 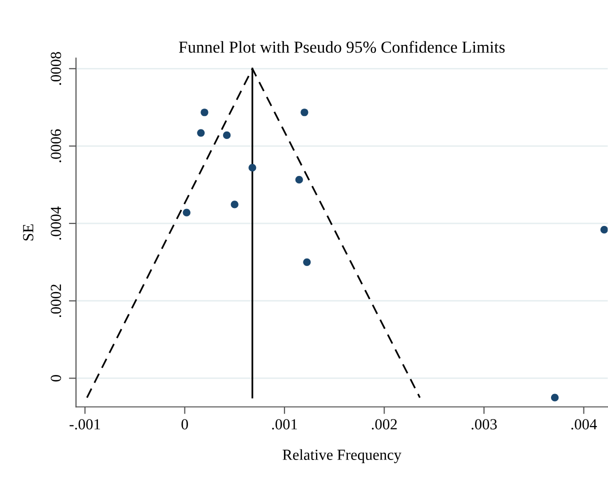 What do you see at coordinates (484, 424) in the screenshot?
I see `x-tick-label: .003` at bounding box center [484, 424].